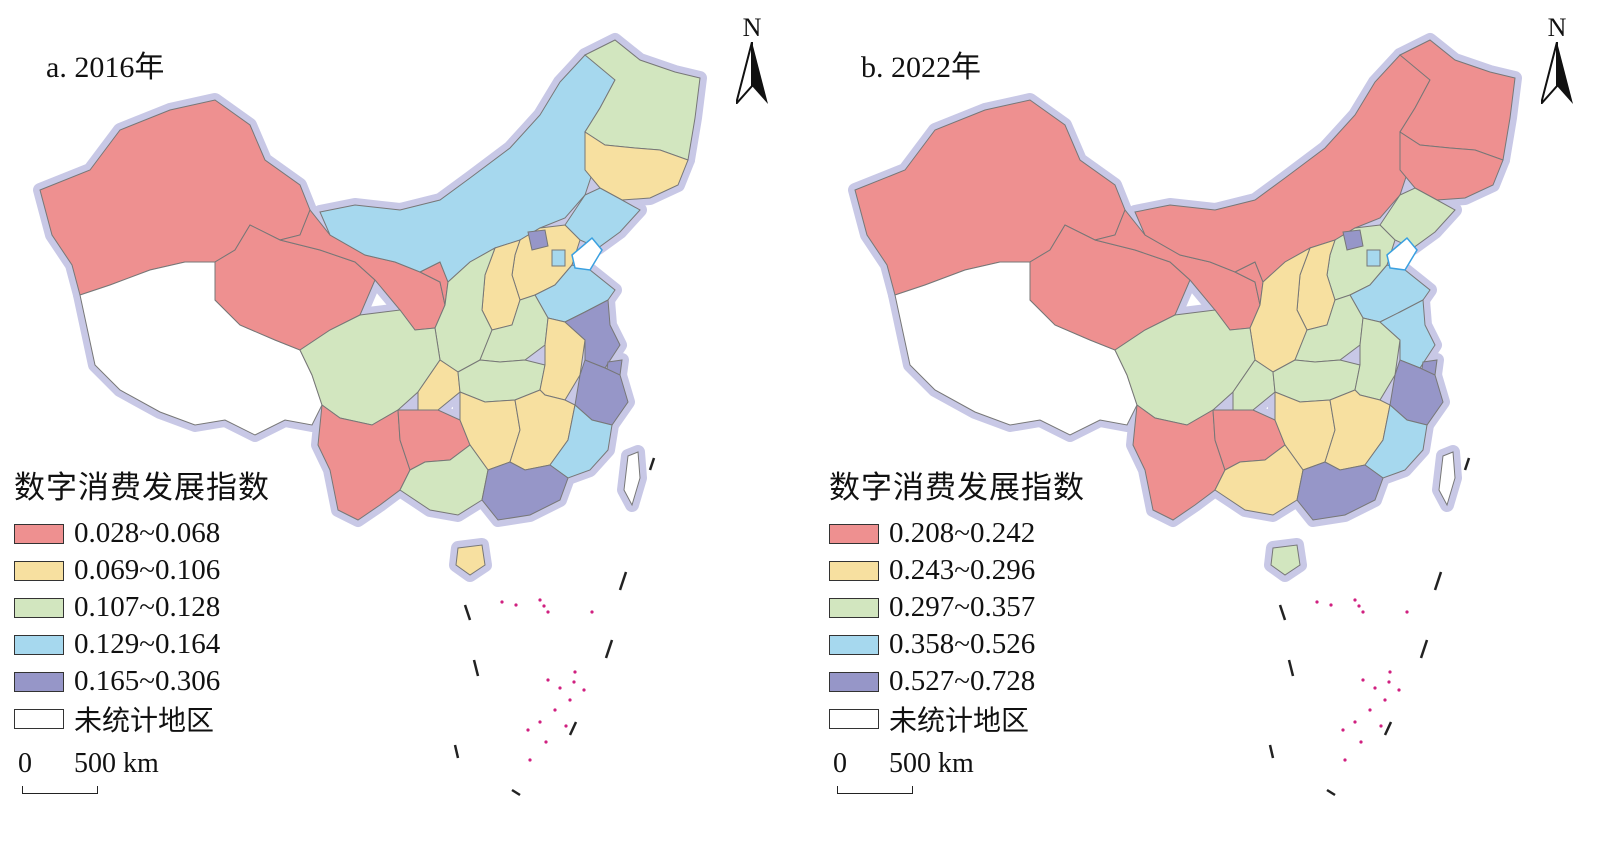 The width and height of the screenshot is (1615, 853). I want to click on scale-bar: 0 500 km, so click(933, 773).